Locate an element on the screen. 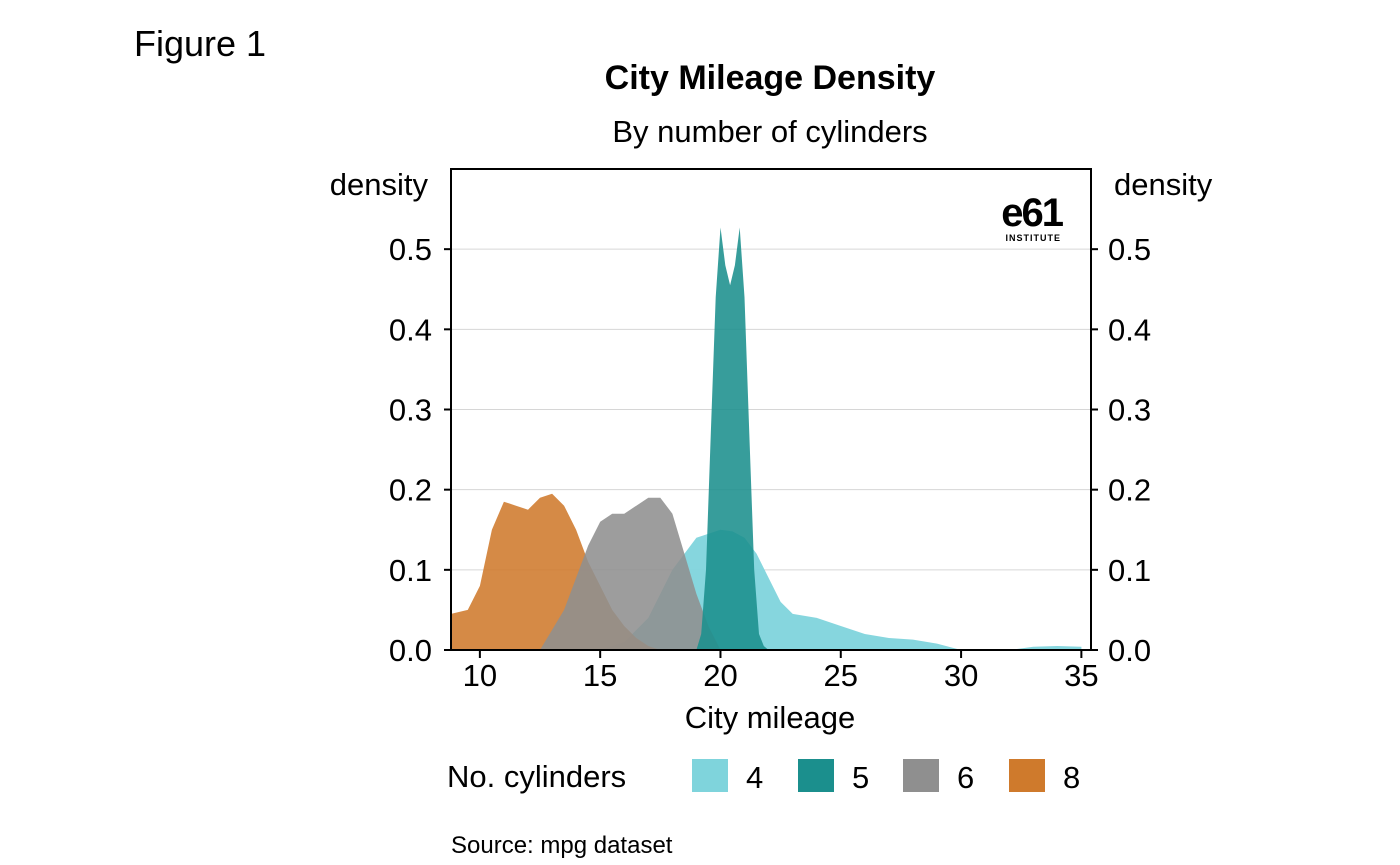 The image size is (1400, 865). legend-swatch-6-cyl is located at coordinates (921, 775).